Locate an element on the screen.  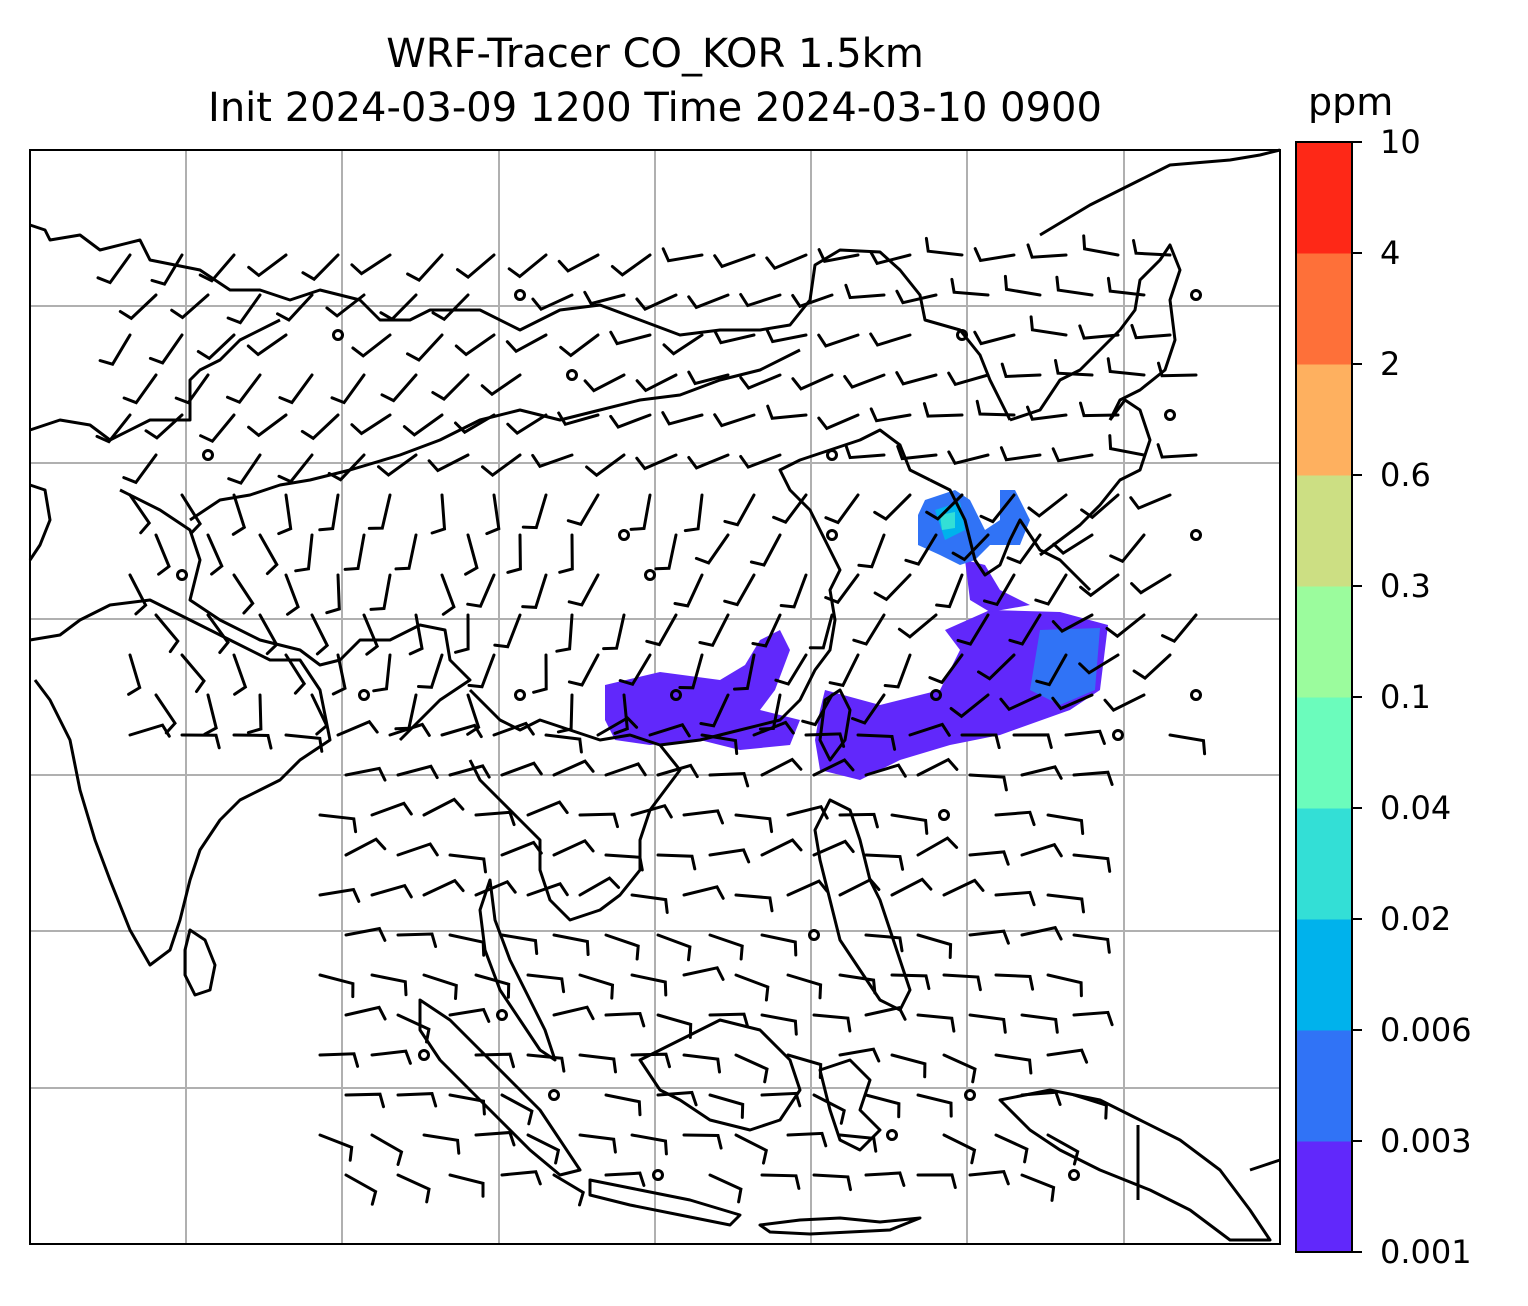
coastline-new-guinea is located at coordinates (1135, 1165).